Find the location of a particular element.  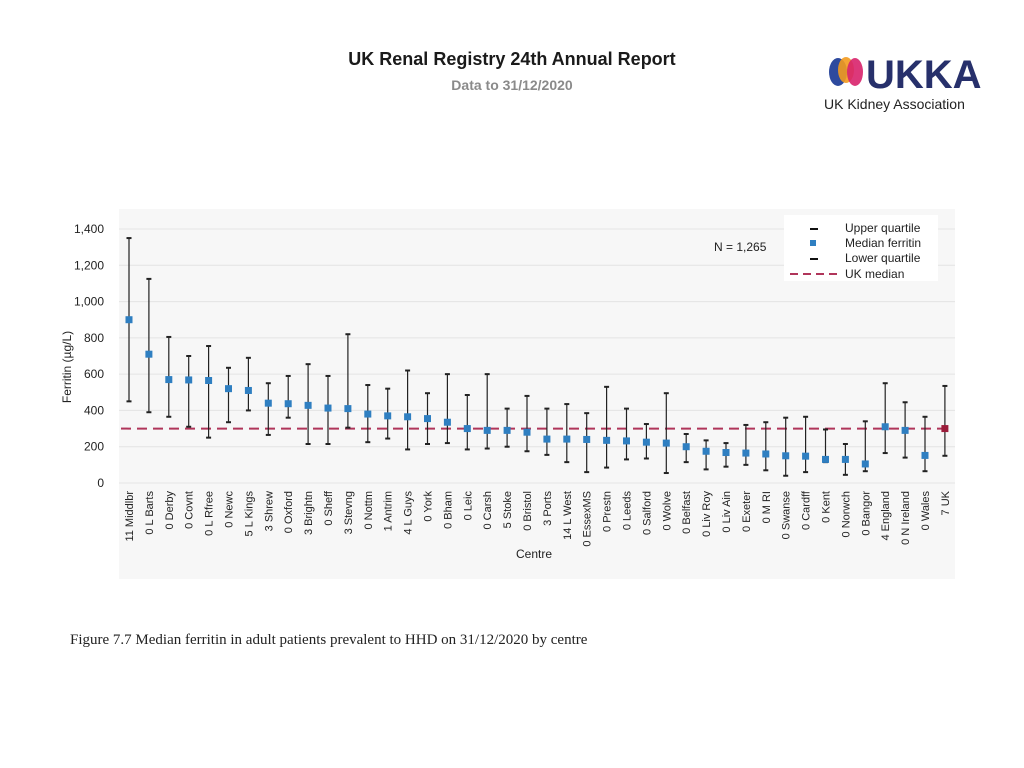

x-tick-label: 0 N Ireland is located at coordinates (906, 518).